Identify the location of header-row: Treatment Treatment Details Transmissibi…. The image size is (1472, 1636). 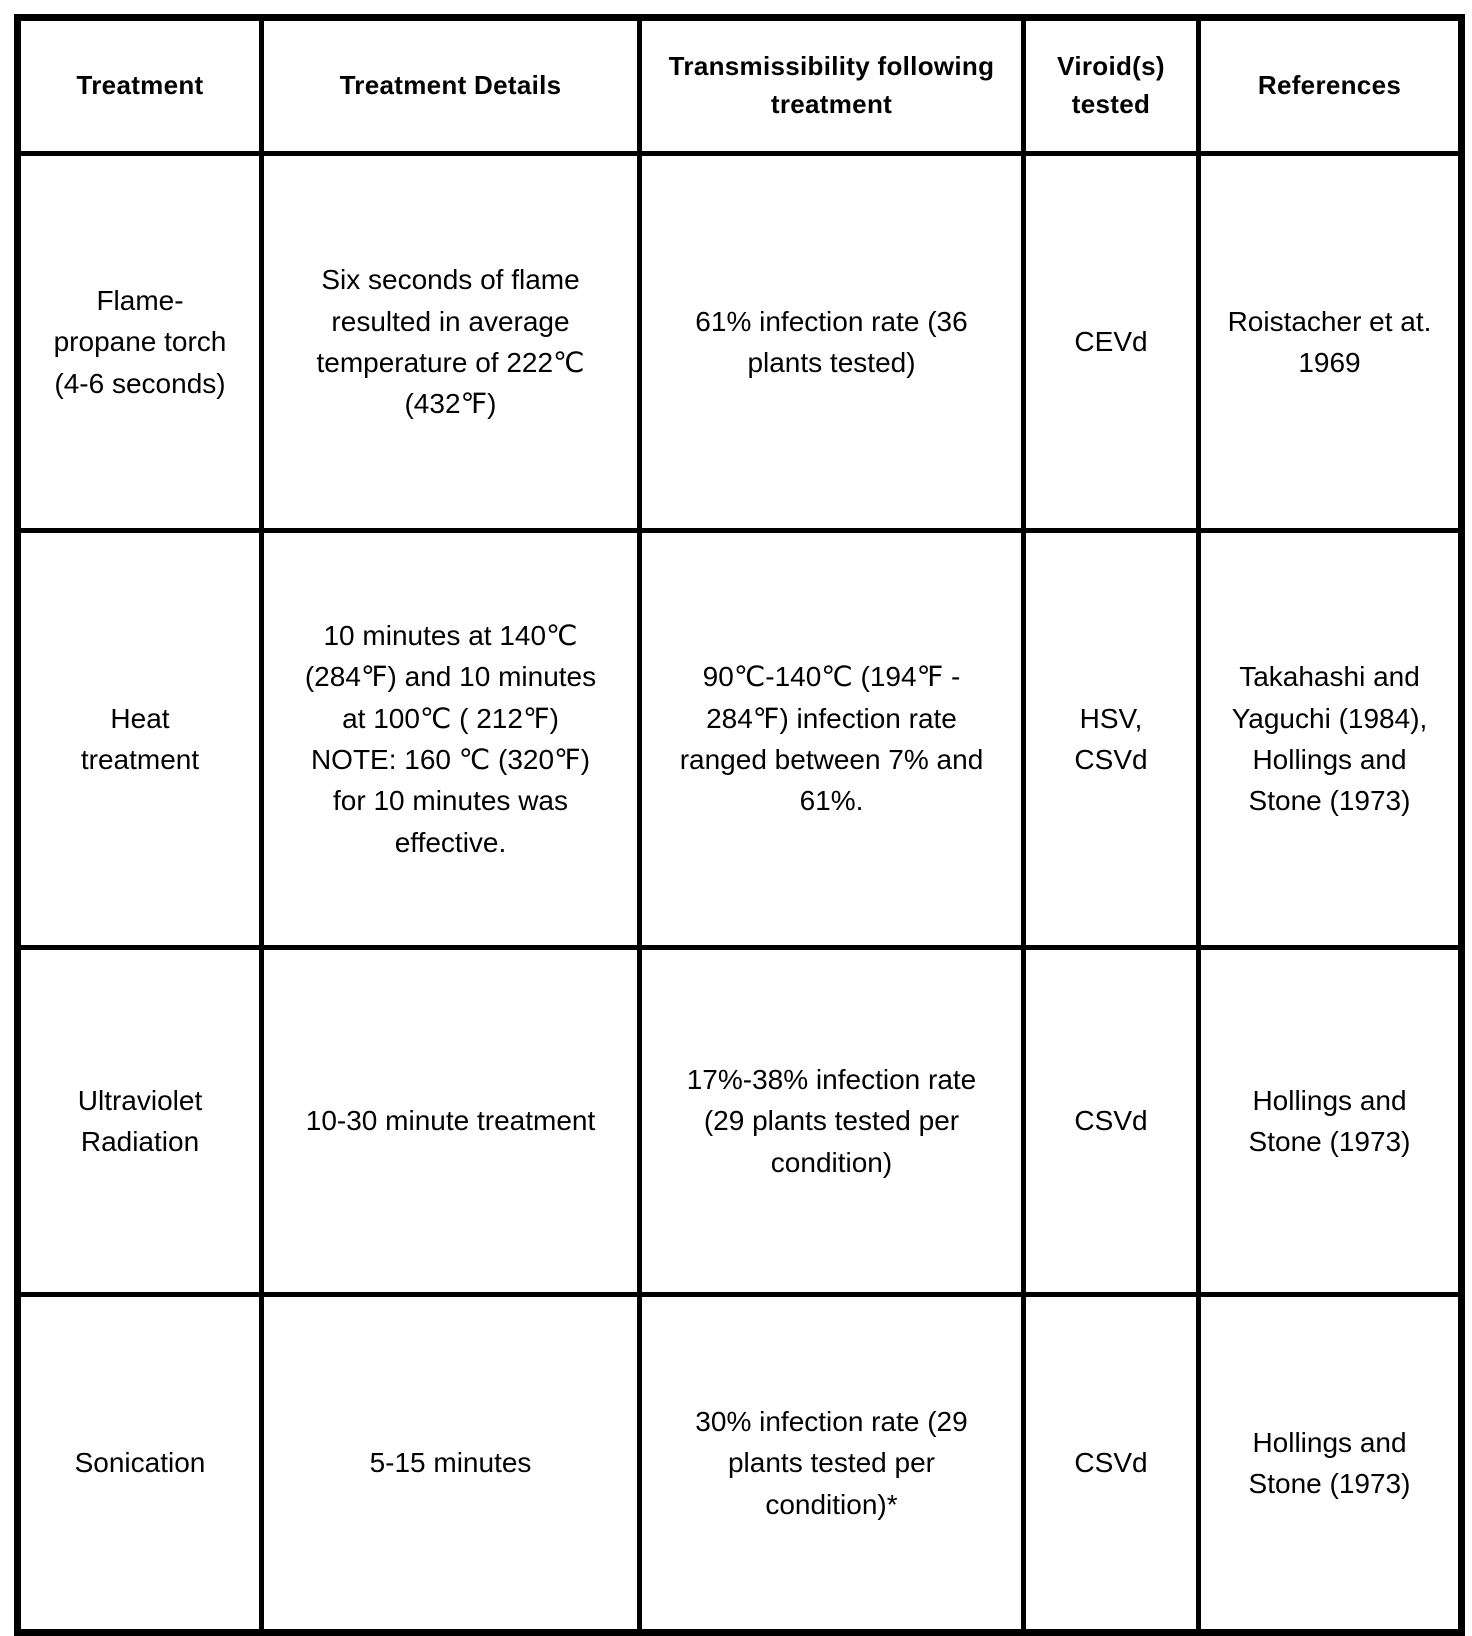
(739, 85).